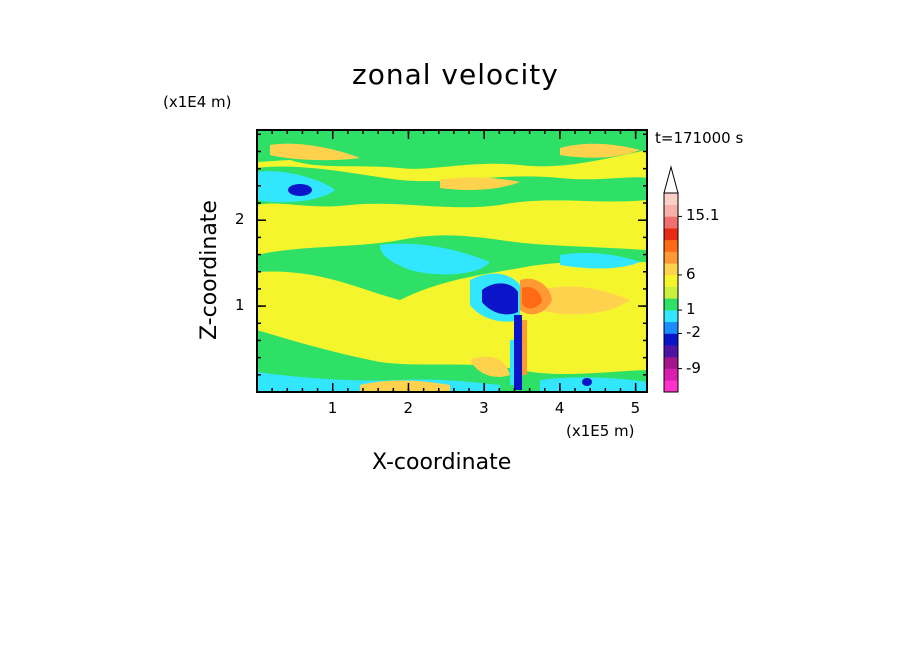 This screenshot has height=654, width=904. What do you see at coordinates (600, 431) in the screenshot?
I see `x-axis-units: (x1E5 m)` at bounding box center [600, 431].